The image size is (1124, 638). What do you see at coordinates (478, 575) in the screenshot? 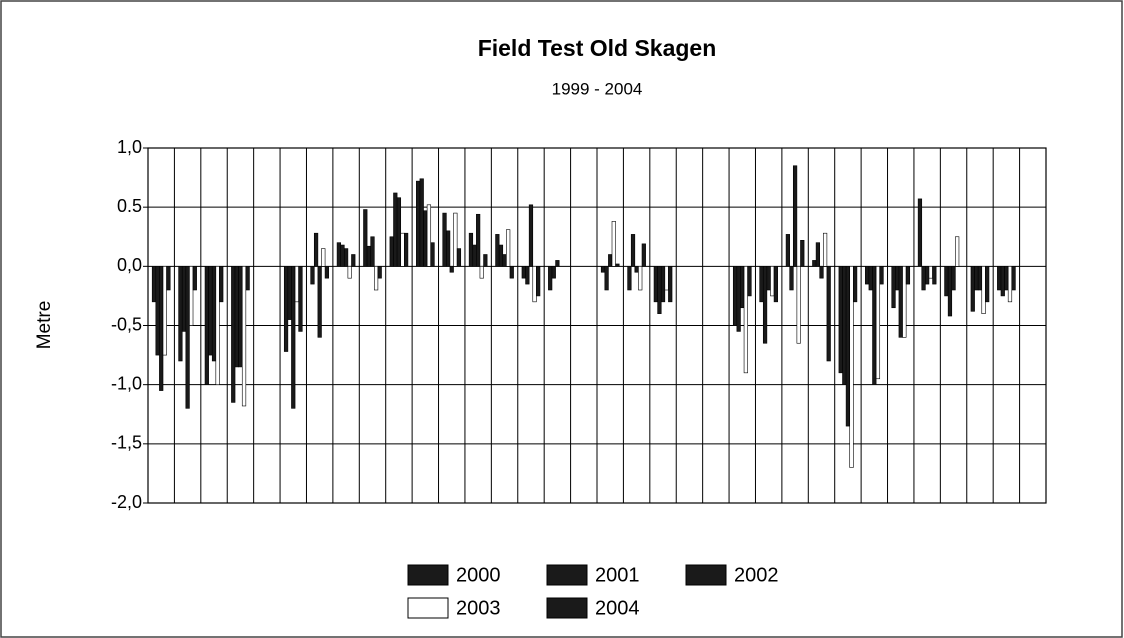
I see `legend-label: 2000` at bounding box center [478, 575].